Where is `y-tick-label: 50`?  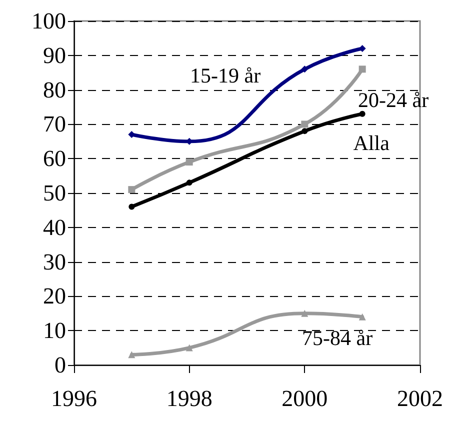 y-tick-label: 50 is located at coordinates (54, 193).